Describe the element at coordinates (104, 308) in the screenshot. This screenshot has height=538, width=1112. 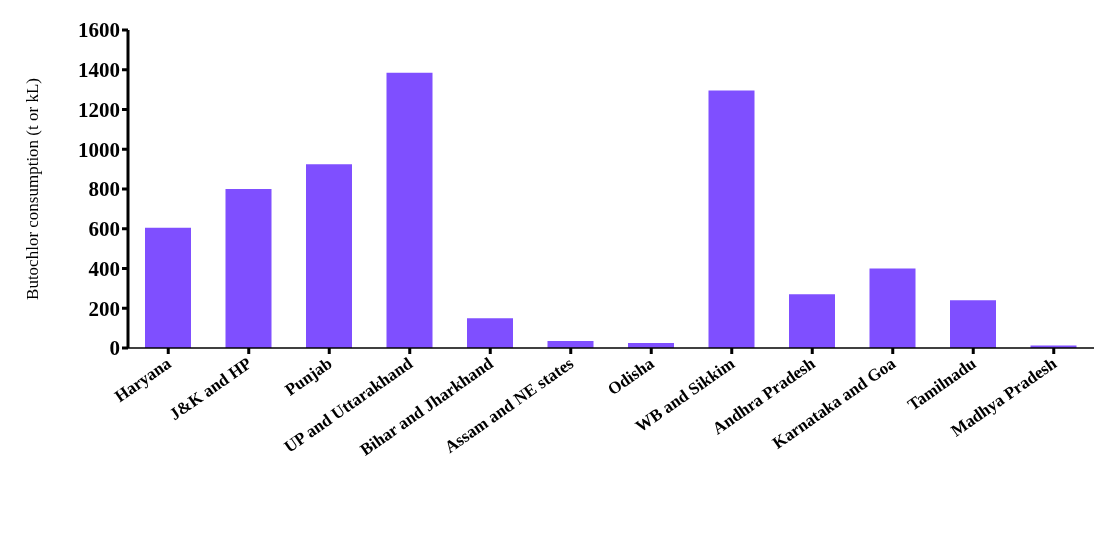
I see `y-tick-label: 200` at that location.